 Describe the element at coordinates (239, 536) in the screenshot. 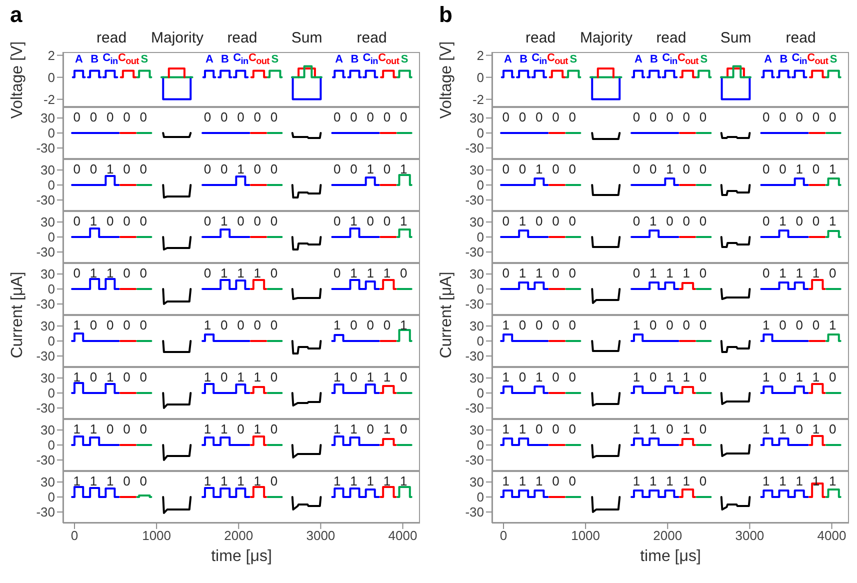

I see `x-tick-label: 2000` at that location.